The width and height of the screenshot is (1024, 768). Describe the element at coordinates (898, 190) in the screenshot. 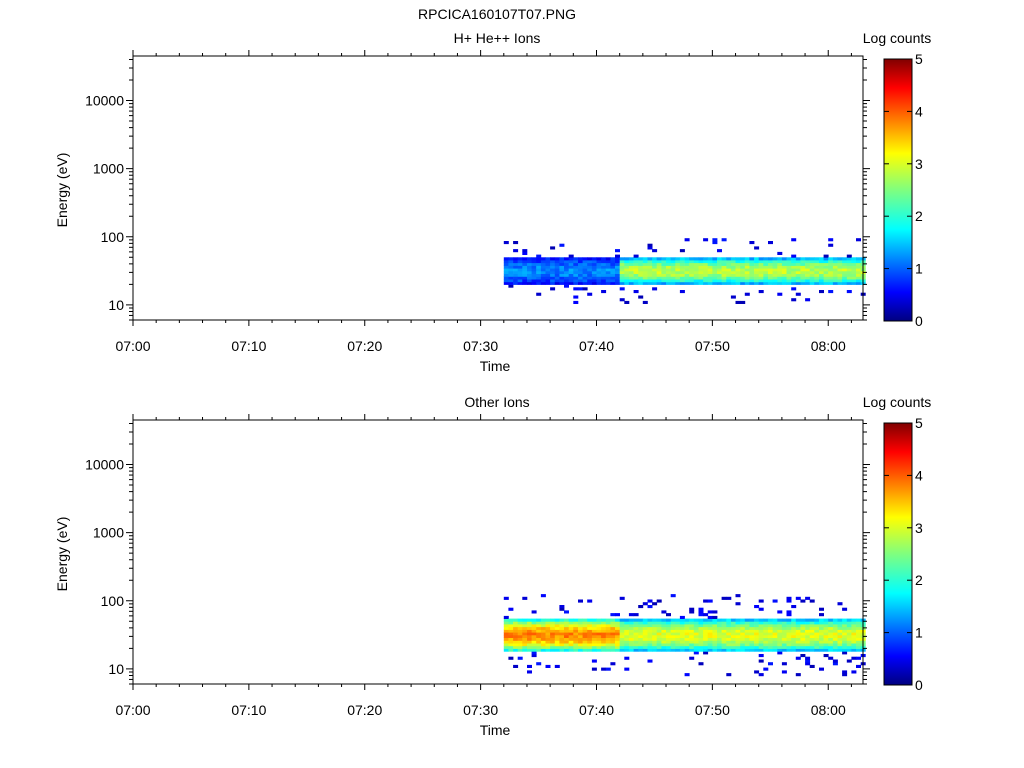

I see `panel-1-colorbar` at that location.